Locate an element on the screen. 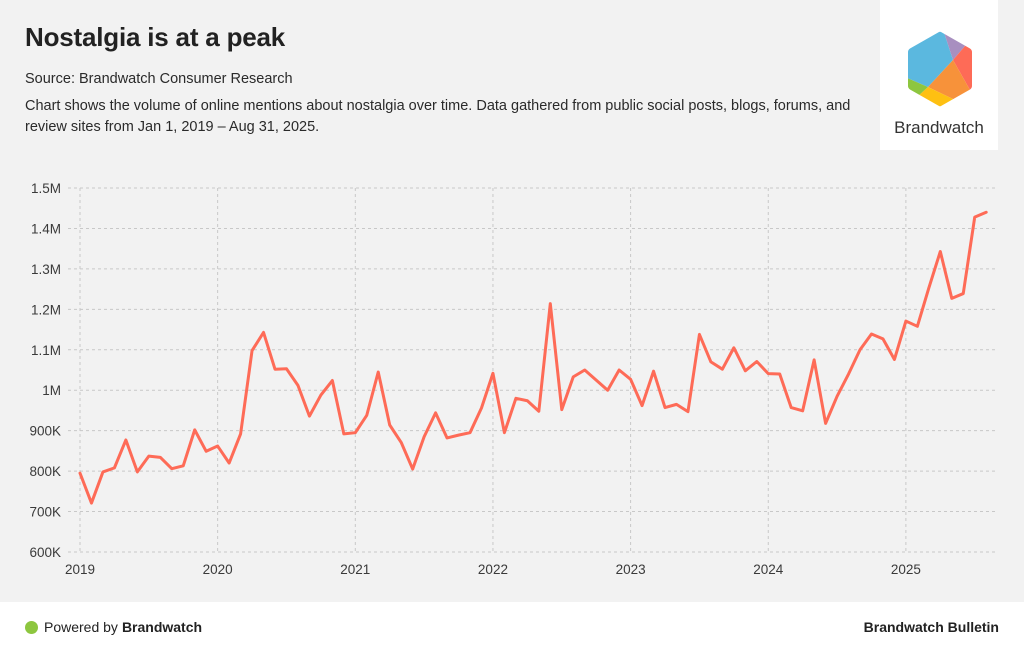  x-tick-label: 2020 is located at coordinates (218, 569).